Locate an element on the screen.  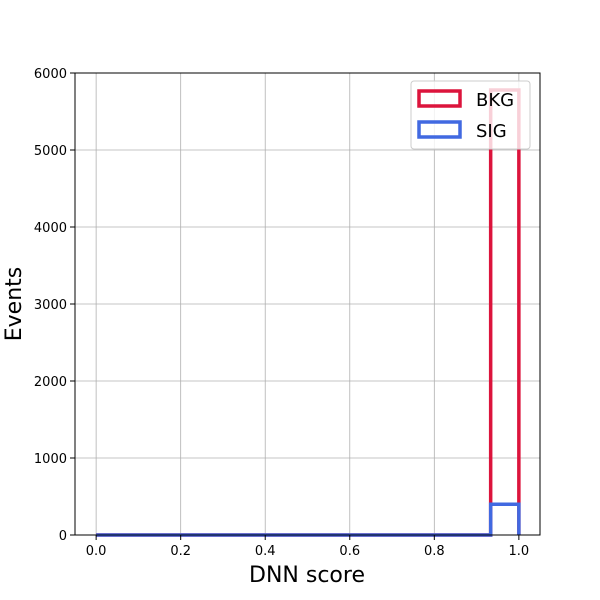
legend: BKG SIG is located at coordinates (470, 115).